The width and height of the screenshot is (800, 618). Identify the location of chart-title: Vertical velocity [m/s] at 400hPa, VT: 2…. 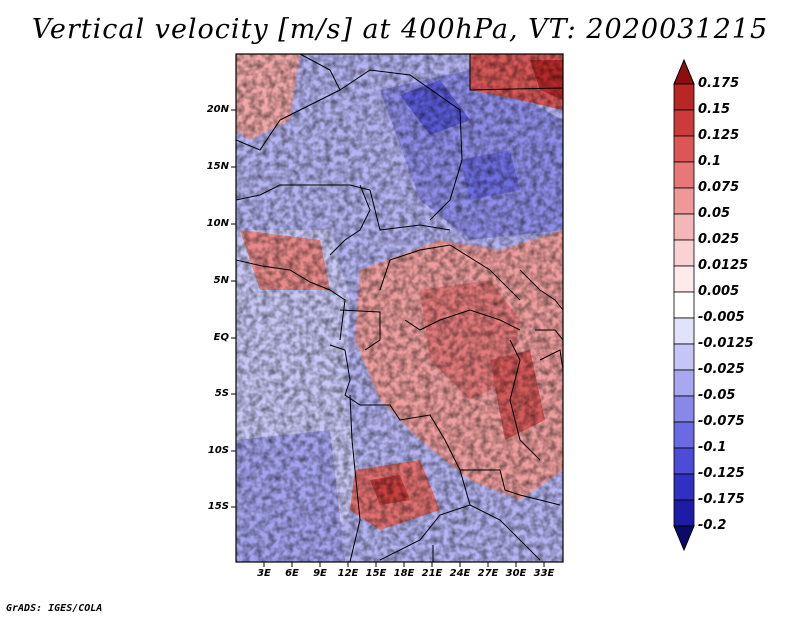
(400, 29).